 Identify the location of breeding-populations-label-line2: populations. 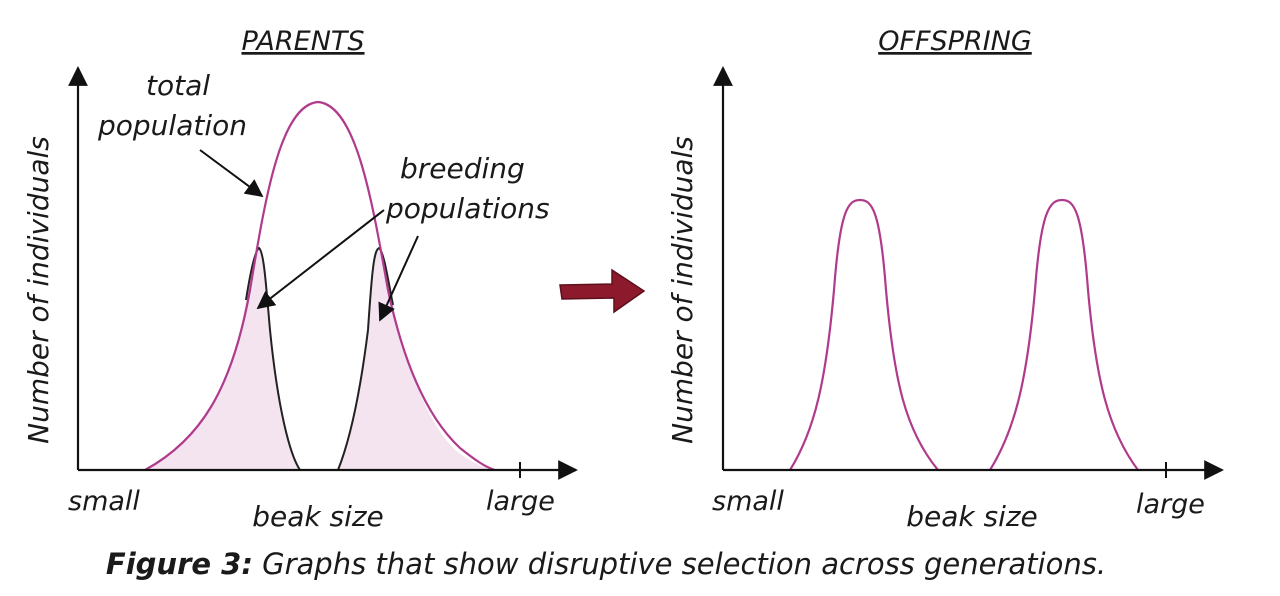
(467, 208).